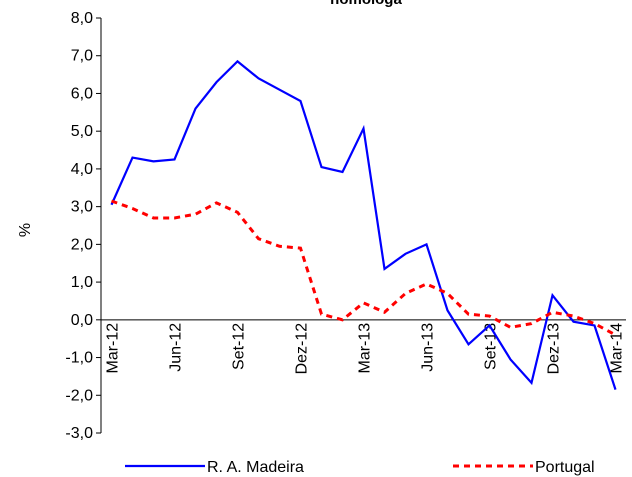 This screenshot has width=632, height=477. I want to click on y-tick-label: 6,0, so click(82, 93).